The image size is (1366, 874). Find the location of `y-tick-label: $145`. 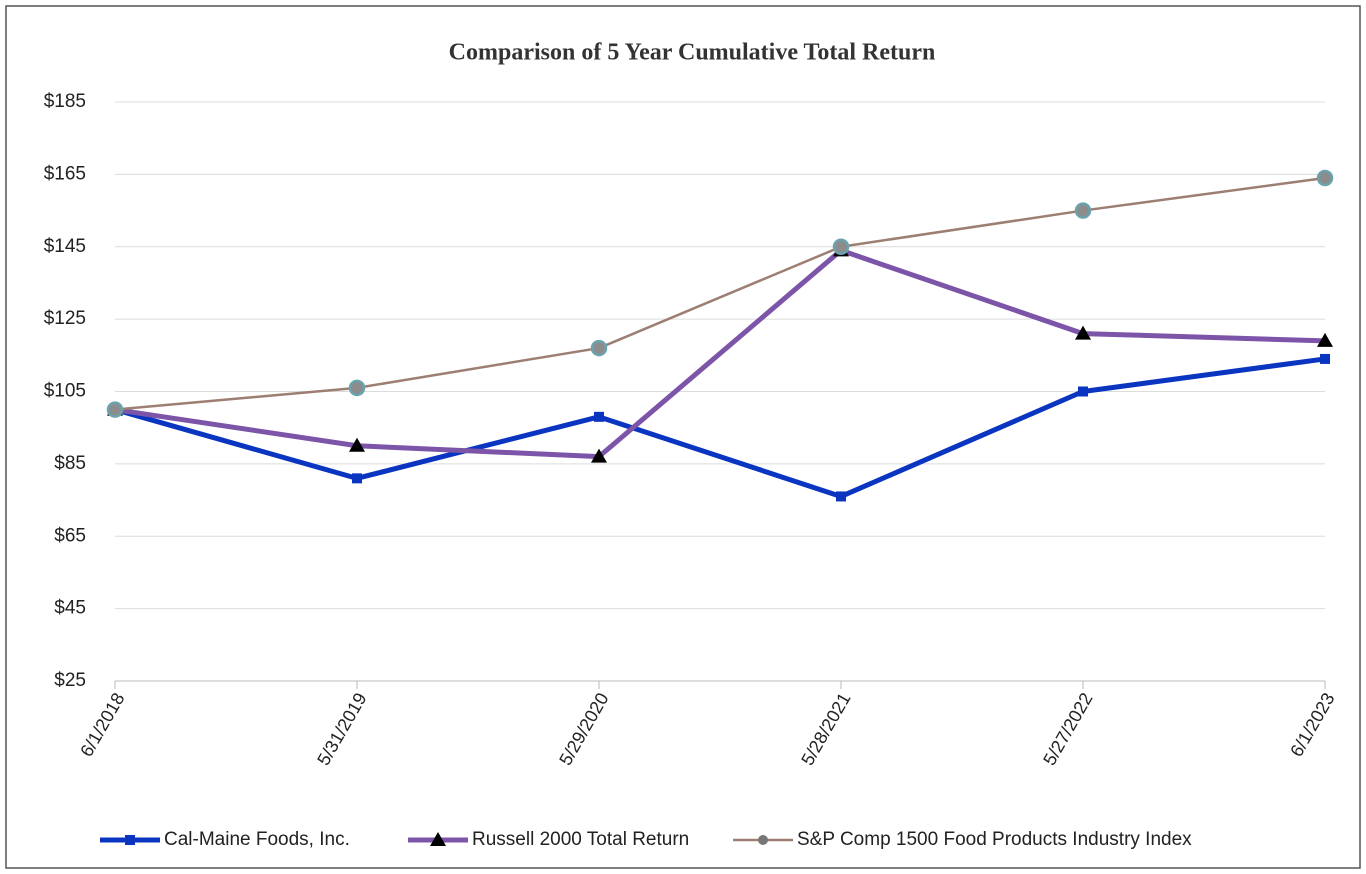

y-tick-label: $145 is located at coordinates (65, 246).